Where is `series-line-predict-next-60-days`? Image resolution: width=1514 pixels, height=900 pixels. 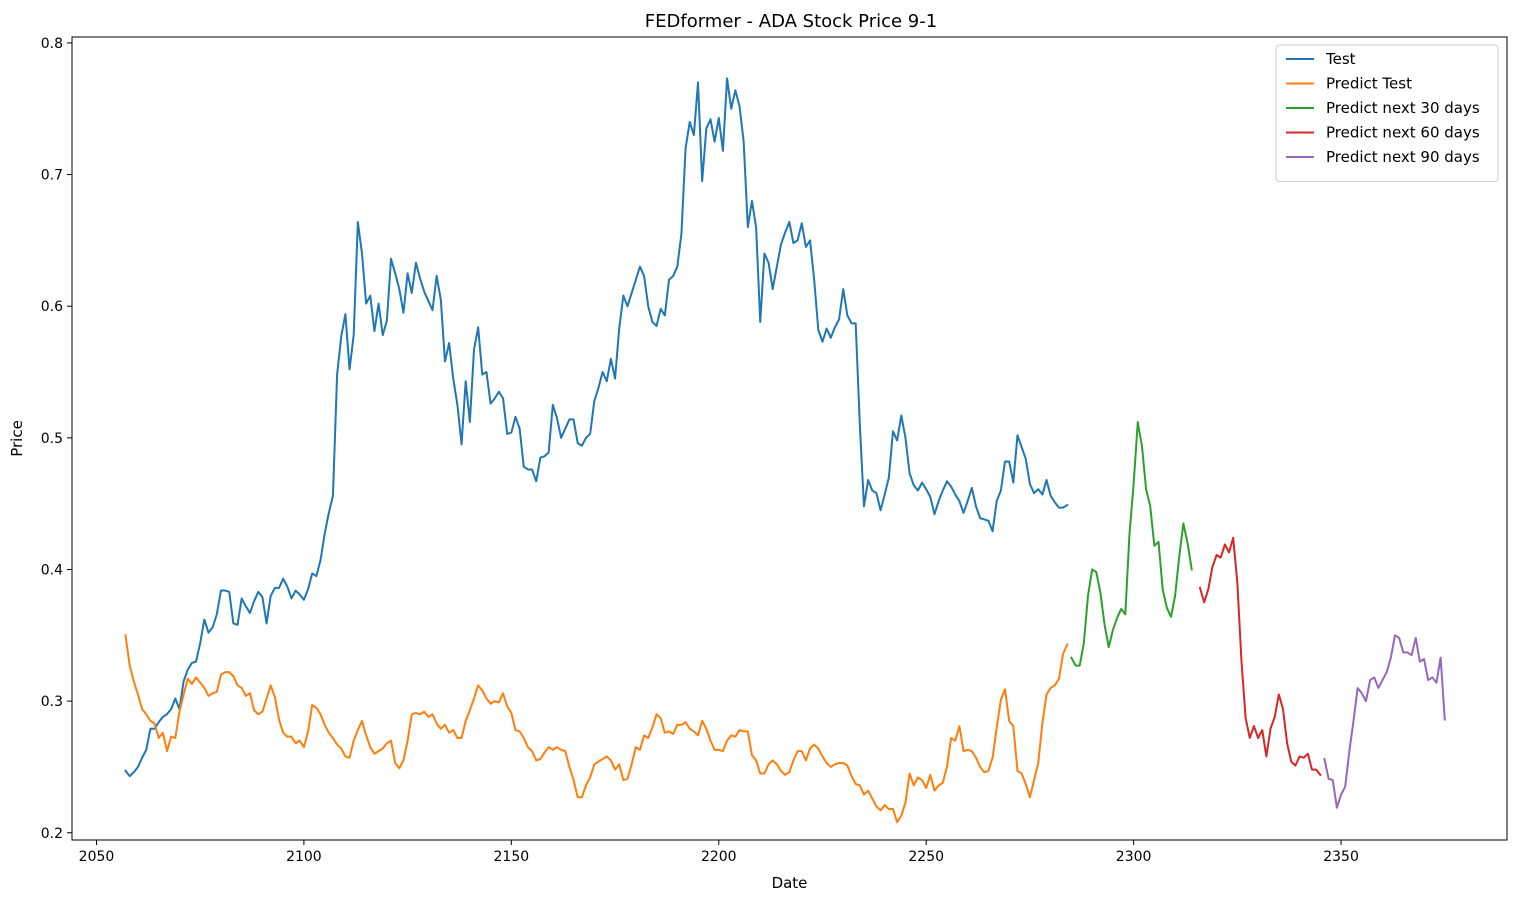 series-line-predict-next-60-days is located at coordinates (1260, 656).